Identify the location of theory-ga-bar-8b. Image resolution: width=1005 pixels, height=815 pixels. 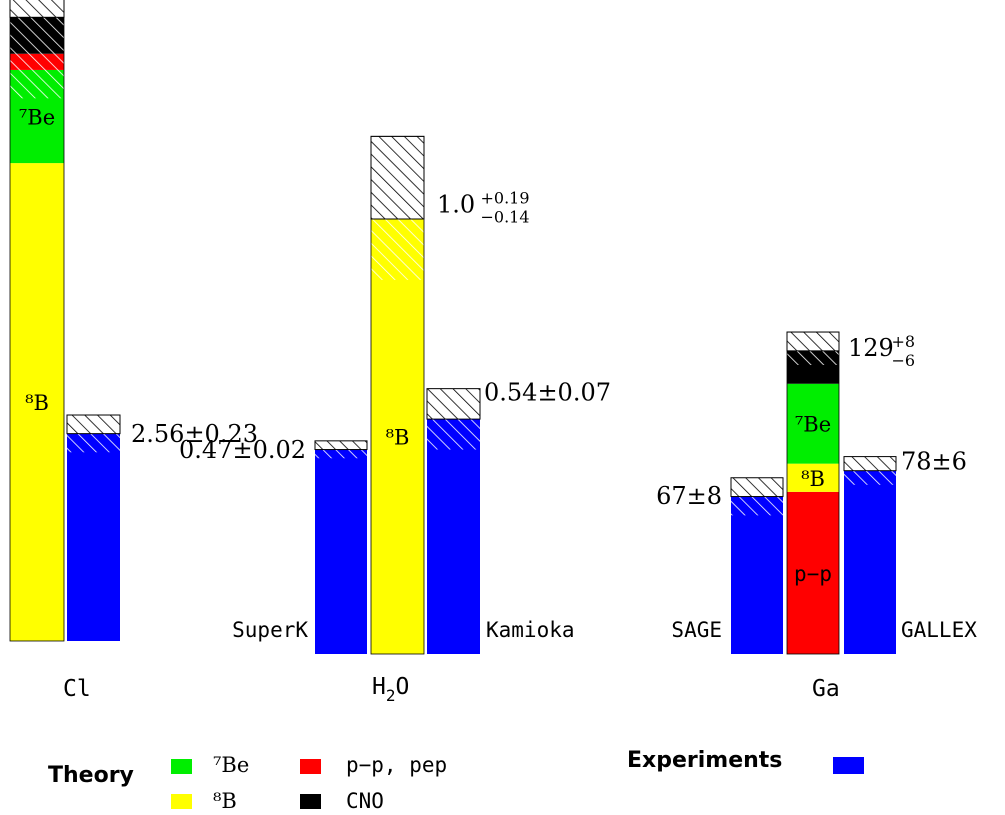
(813, 477).